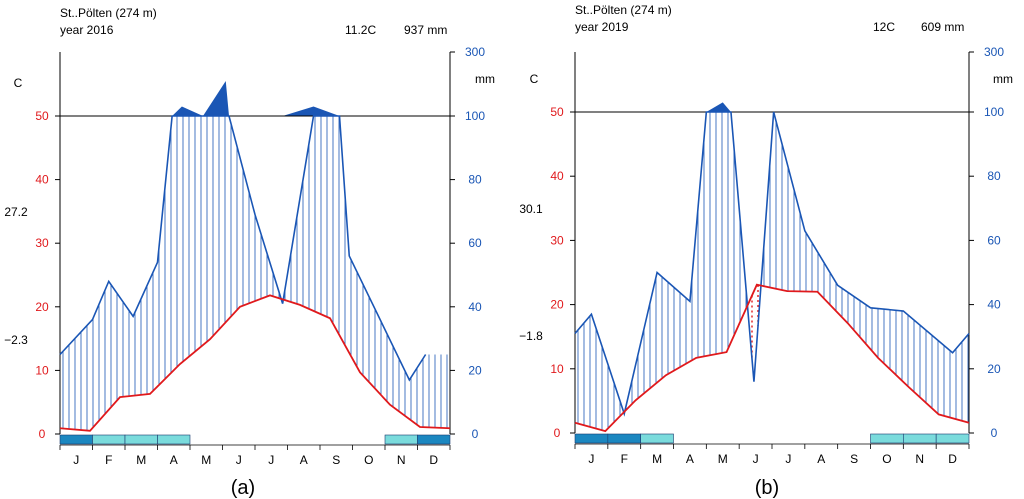 This screenshot has width=1024, height=499. Describe the element at coordinates (531, 209) in the screenshot. I see `max-temperature-annotation: 30.1` at that location.